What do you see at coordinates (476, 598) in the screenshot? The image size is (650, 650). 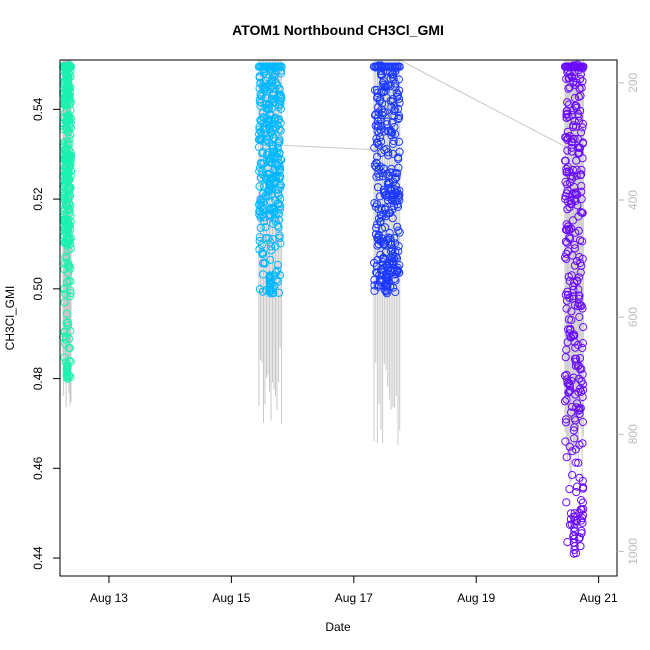 I see `x-tick-label: Aug 19` at bounding box center [476, 598].